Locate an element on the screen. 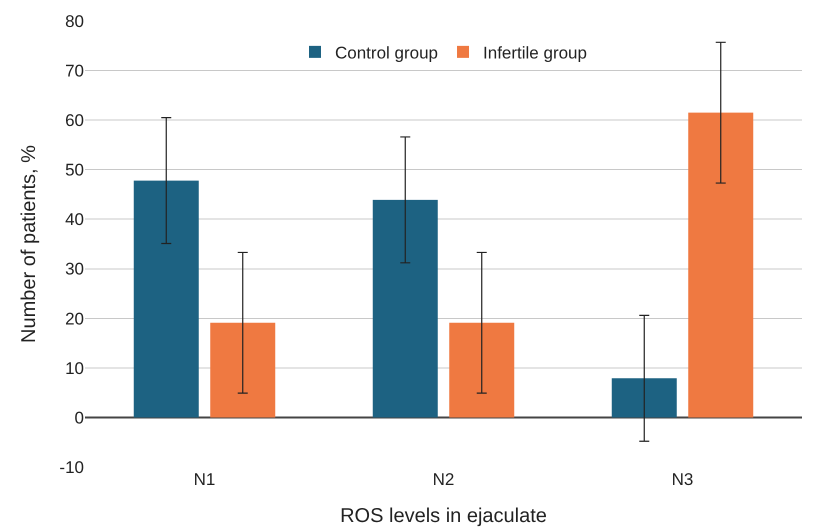 The height and width of the screenshot is (527, 817). x-axis-title: ROS levels in ejaculate is located at coordinates (443, 516).